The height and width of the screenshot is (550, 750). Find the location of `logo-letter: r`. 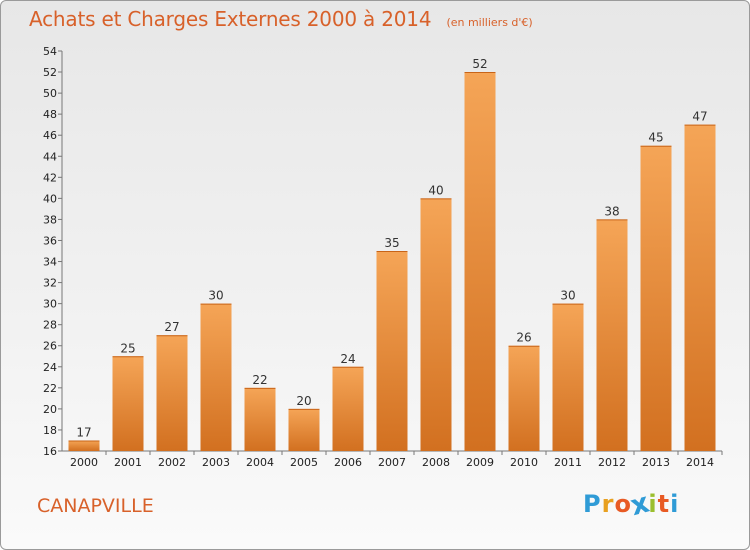

logo-letter: r is located at coordinates (608, 504).